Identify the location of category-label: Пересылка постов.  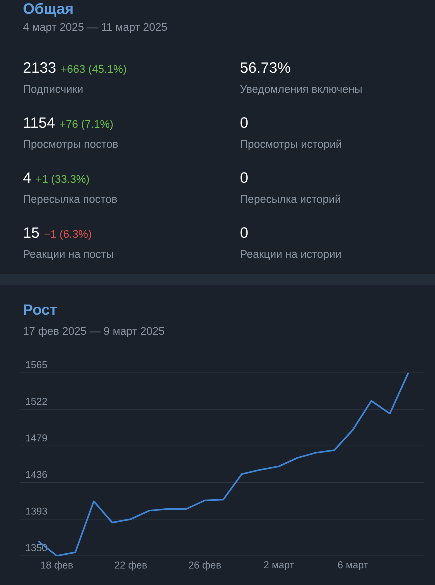
(71, 200).